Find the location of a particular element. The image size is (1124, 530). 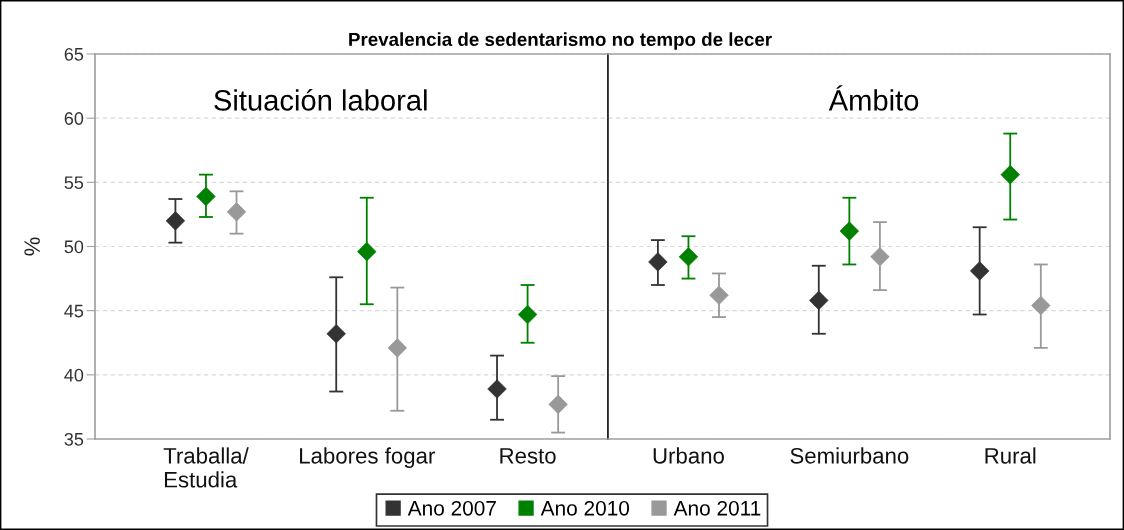

y-tick-label: 65 is located at coordinates (74, 54).